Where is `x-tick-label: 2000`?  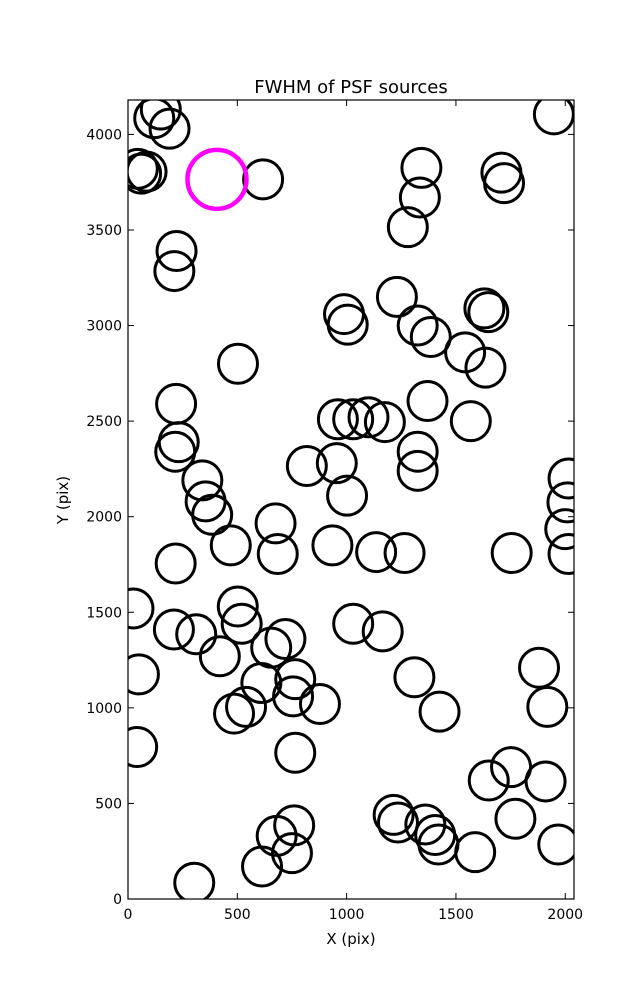 x-tick-label: 2000 is located at coordinates (565, 915).